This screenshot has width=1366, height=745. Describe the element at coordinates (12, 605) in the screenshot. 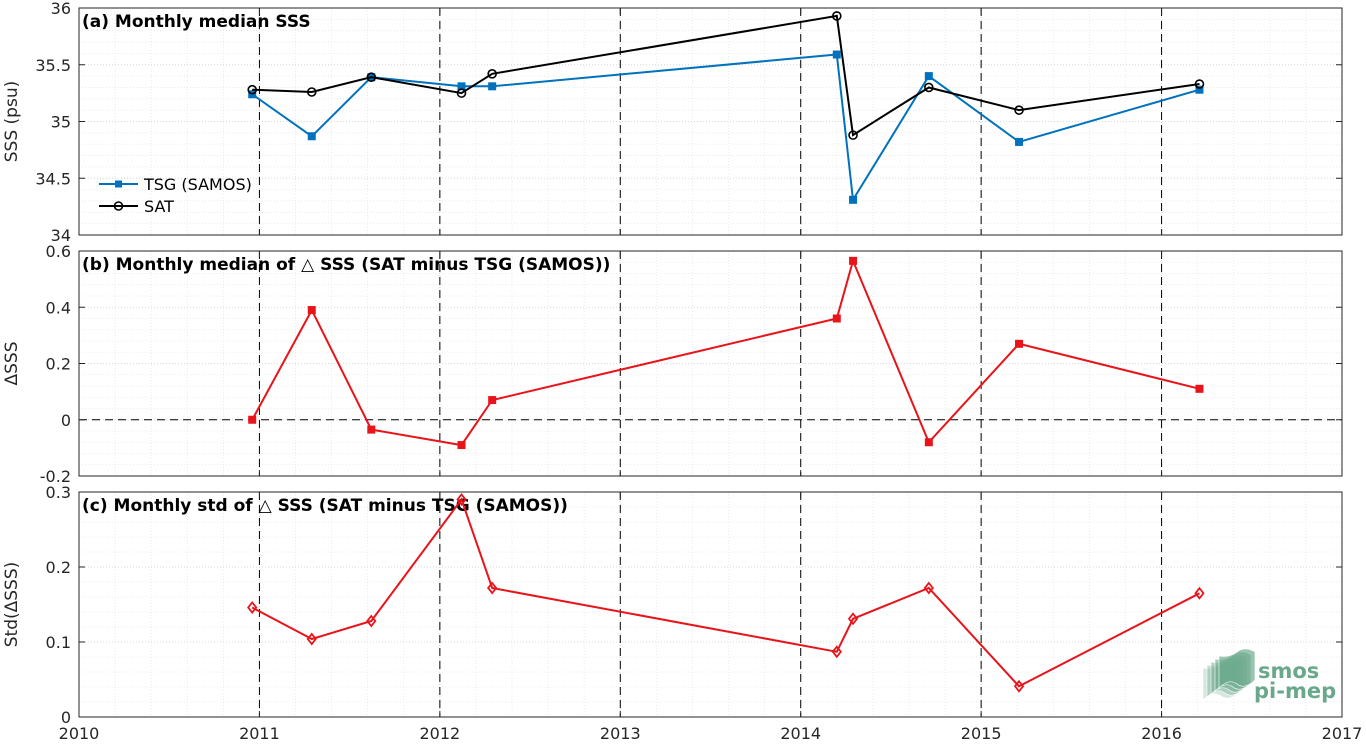

I see `y-axis-label: Std(ΔSSS)` at that location.